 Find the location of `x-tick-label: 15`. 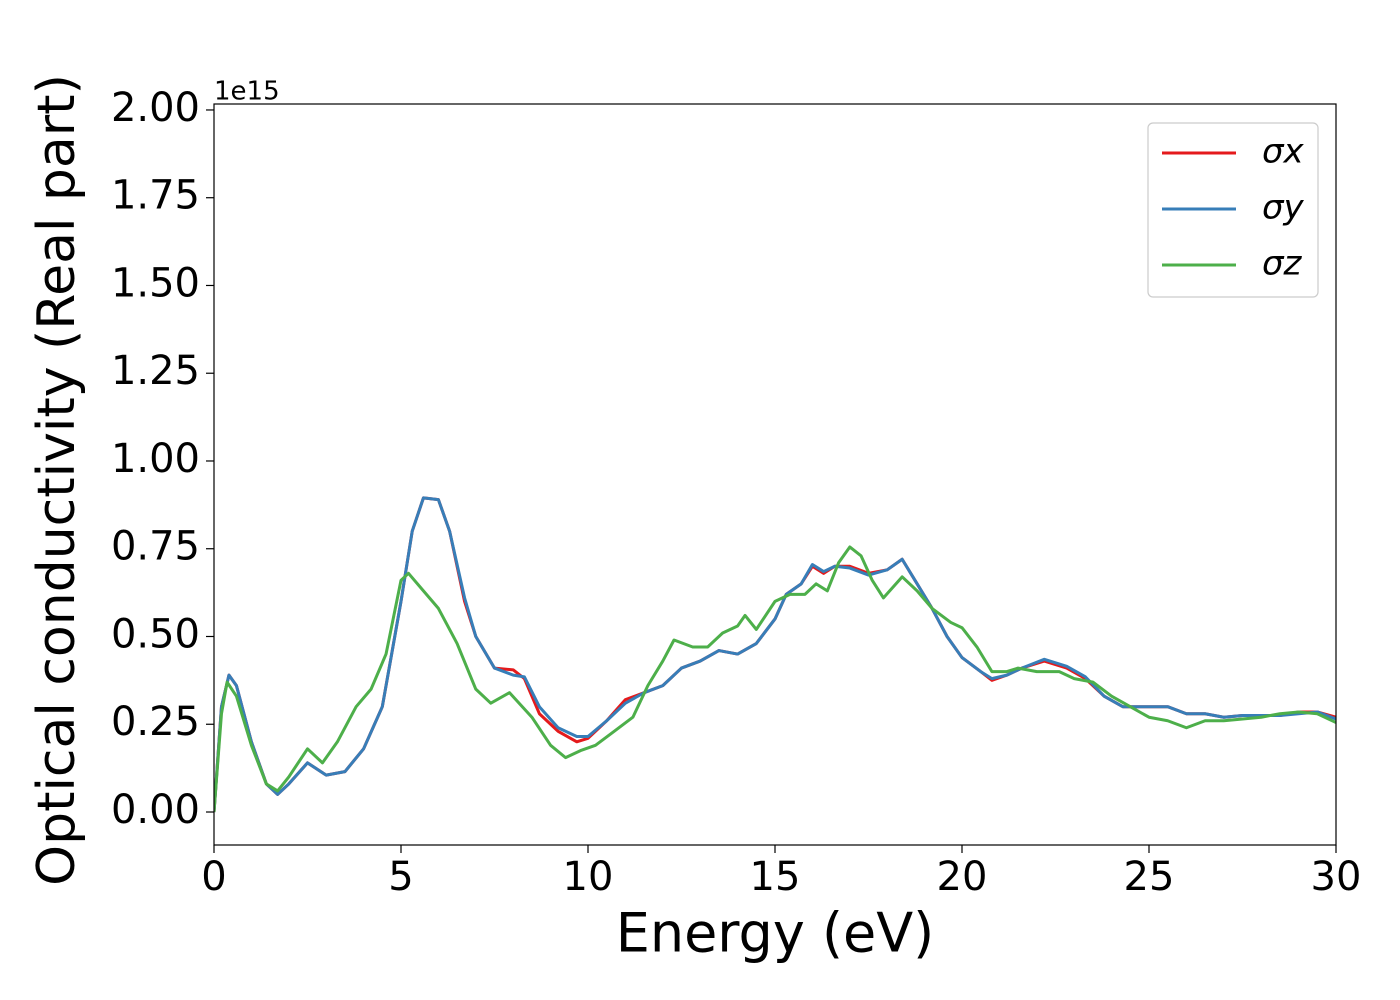

x-tick-label: 15 is located at coordinates (775, 877).